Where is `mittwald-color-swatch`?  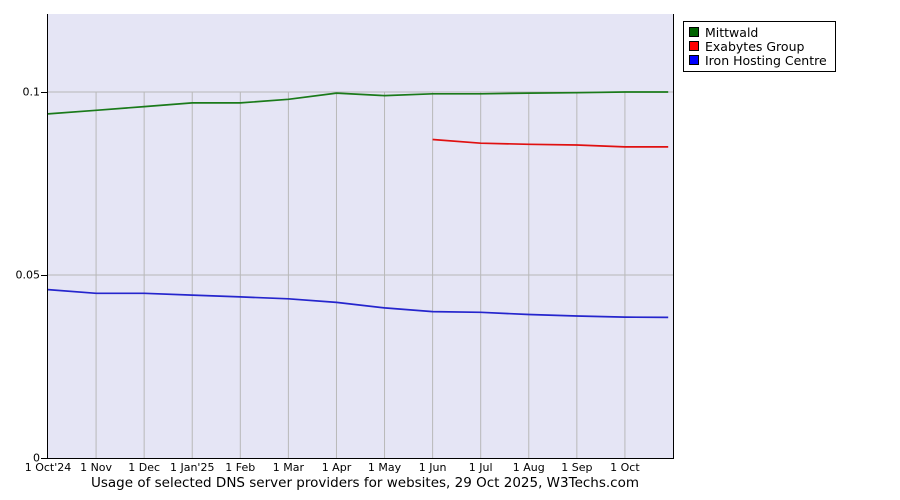 mittwald-color-swatch is located at coordinates (694, 32).